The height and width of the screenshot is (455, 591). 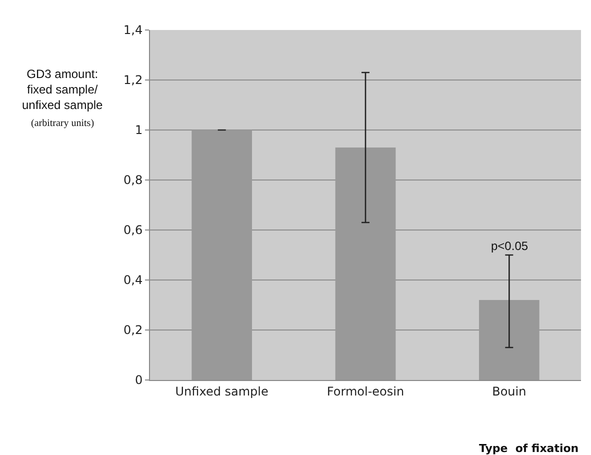 What do you see at coordinates (509, 391) in the screenshot?
I see `x-tick-label: Bouin` at bounding box center [509, 391].